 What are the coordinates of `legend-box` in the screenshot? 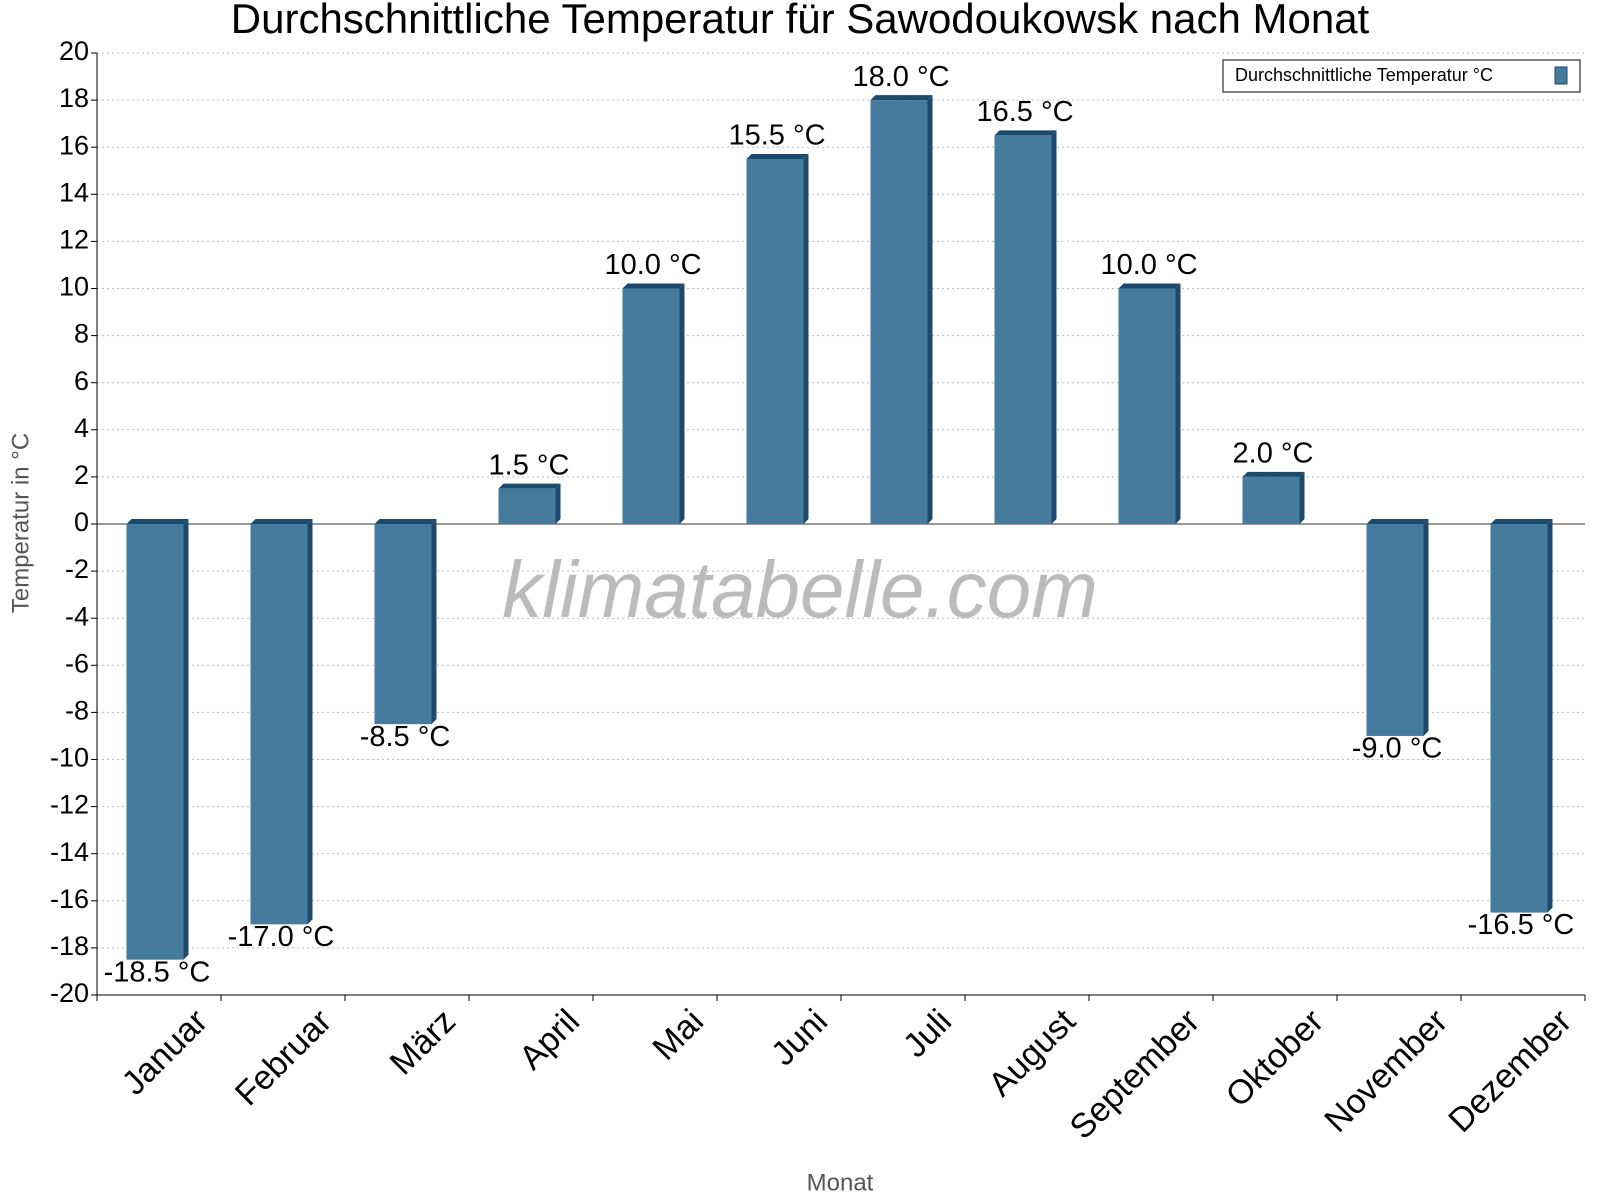 It's located at (1401, 76).